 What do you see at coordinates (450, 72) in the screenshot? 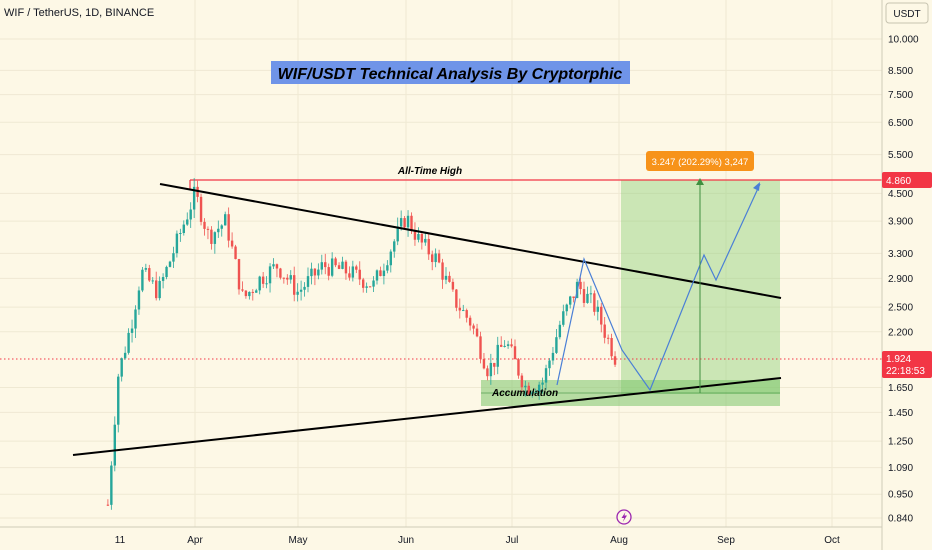
I see `title-banner` at bounding box center [450, 72].